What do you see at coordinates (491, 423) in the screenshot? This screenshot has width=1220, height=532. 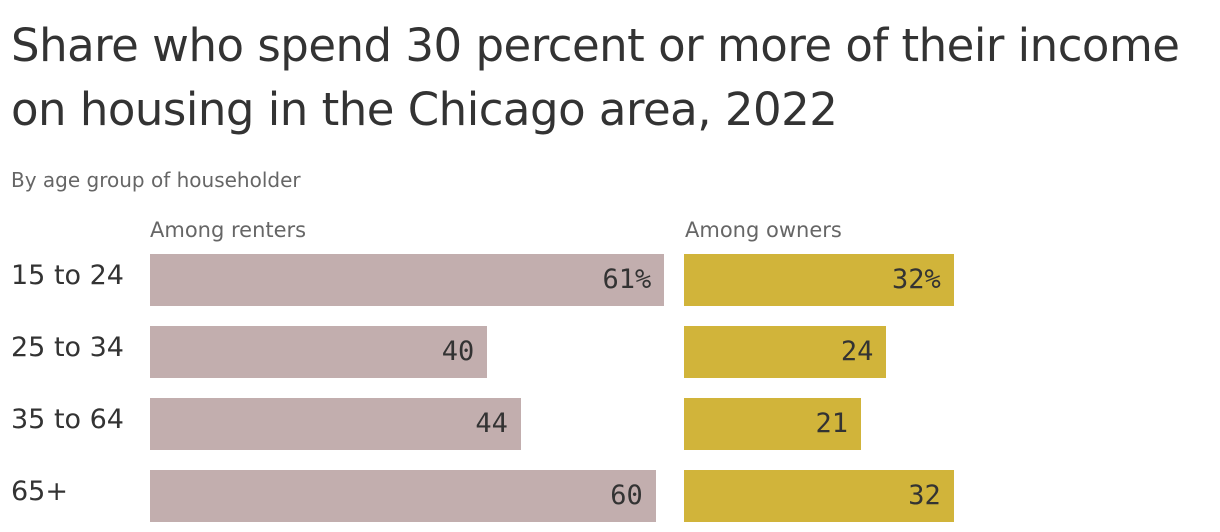 I see `renters-value-label: 44` at bounding box center [491, 423].